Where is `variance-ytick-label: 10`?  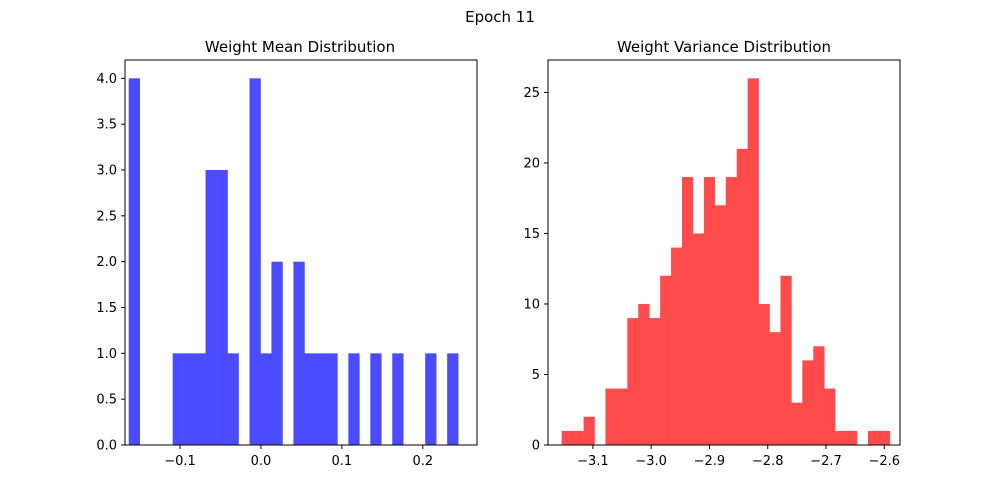 variance-ytick-label: 10 is located at coordinates (531, 304).